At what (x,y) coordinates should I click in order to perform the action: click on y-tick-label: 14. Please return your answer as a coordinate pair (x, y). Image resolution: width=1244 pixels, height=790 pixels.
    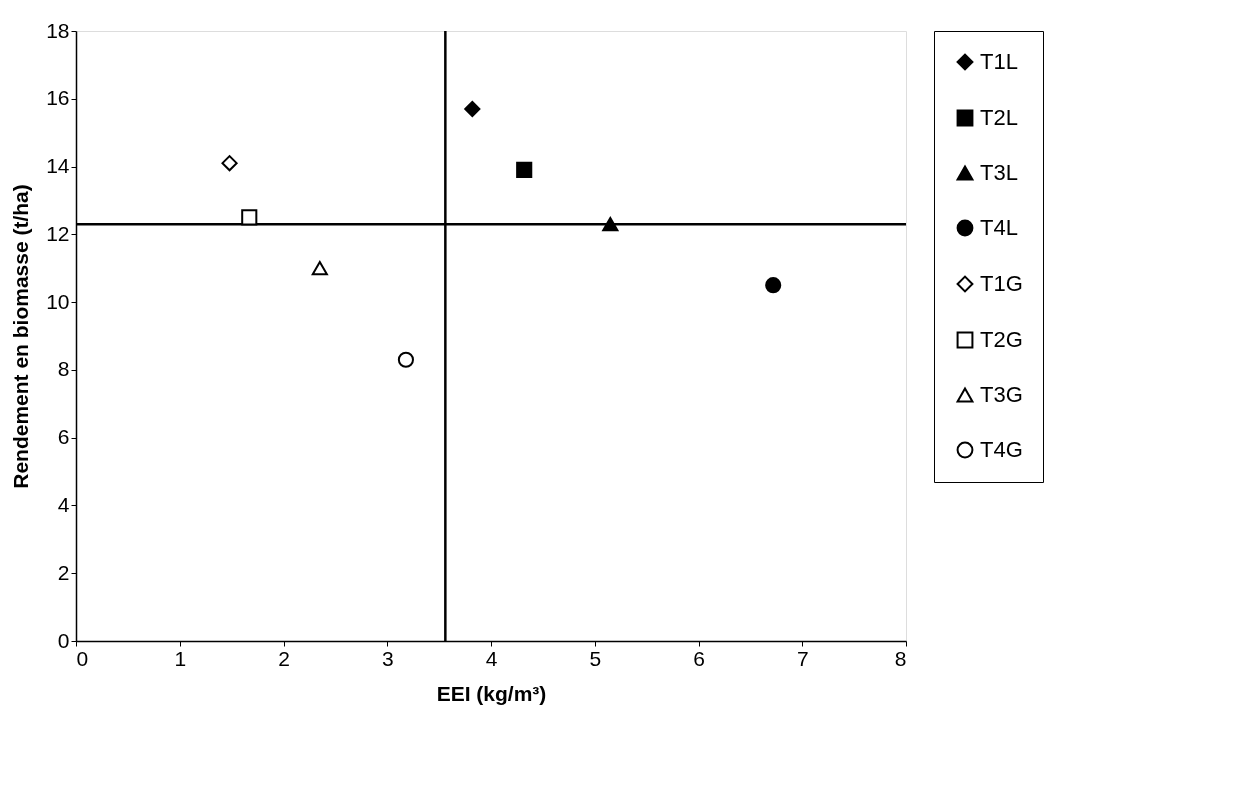
    Looking at the image, I should click on (58, 166).